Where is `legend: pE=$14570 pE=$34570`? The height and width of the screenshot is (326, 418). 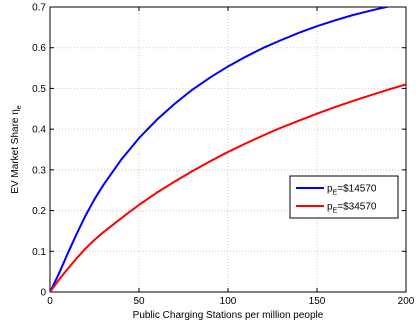
legend: pE=$14570 pE=$34570 is located at coordinates (344, 197).